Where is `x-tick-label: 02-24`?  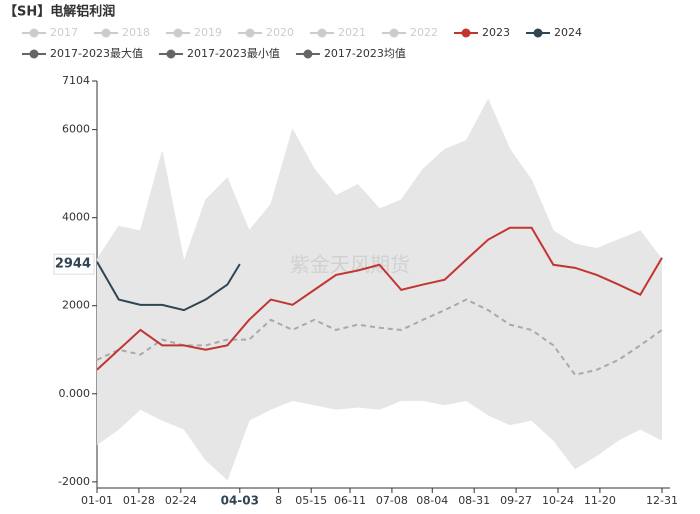 x-tick-label: 02-24 is located at coordinates (181, 500).